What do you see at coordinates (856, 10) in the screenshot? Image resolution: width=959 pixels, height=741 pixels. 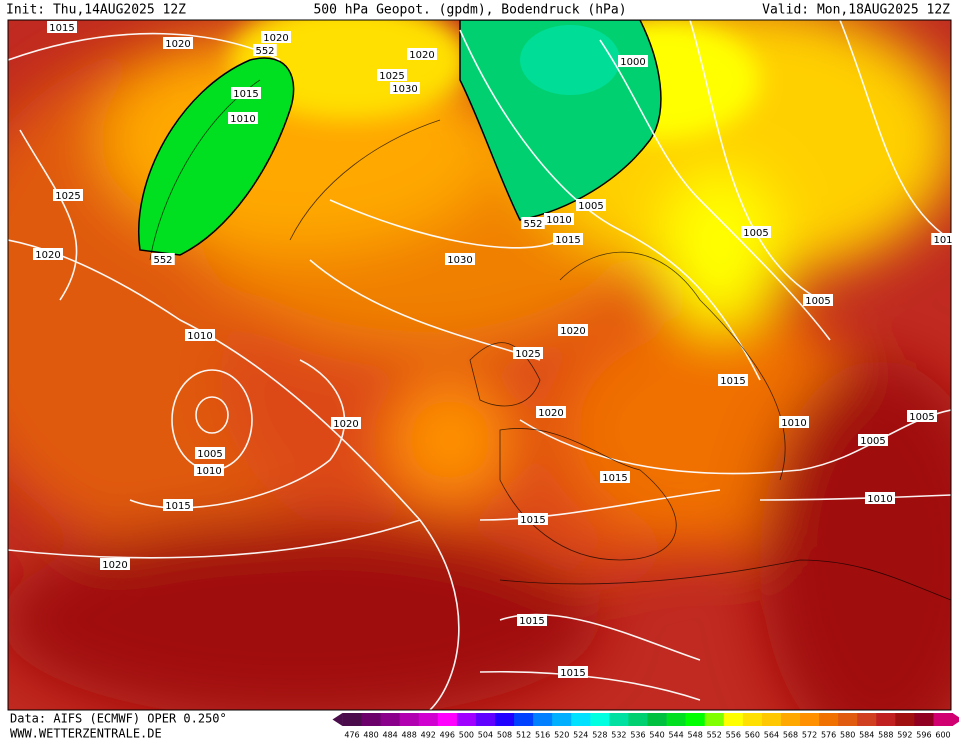 I see `valid-time: Valid: Mon,18AUG2025 12Z` at bounding box center [856, 10].